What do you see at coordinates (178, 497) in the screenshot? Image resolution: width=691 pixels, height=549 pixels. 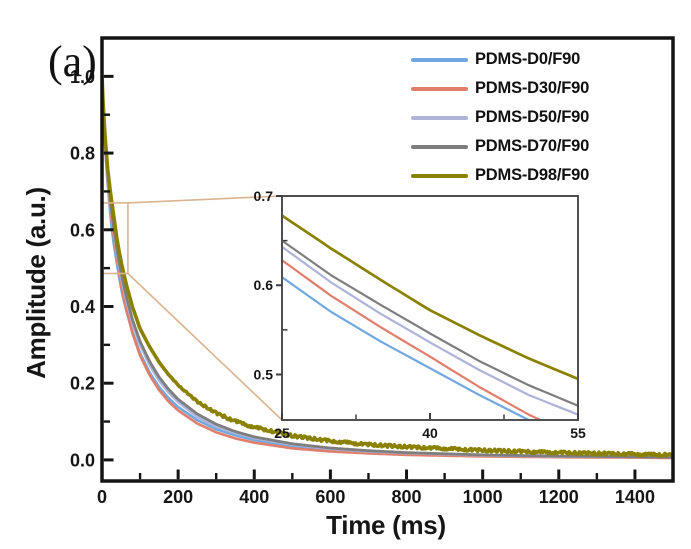 I see `x-tick-label: 200` at bounding box center [178, 497].